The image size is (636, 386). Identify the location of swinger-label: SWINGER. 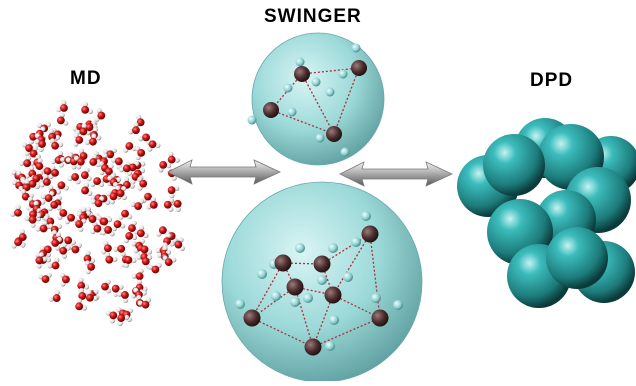
(313, 16).